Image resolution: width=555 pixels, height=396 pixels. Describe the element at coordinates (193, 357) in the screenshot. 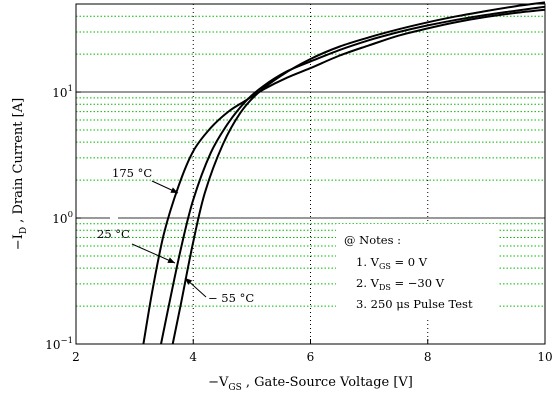

I see `x-tick-label: 4` at that location.